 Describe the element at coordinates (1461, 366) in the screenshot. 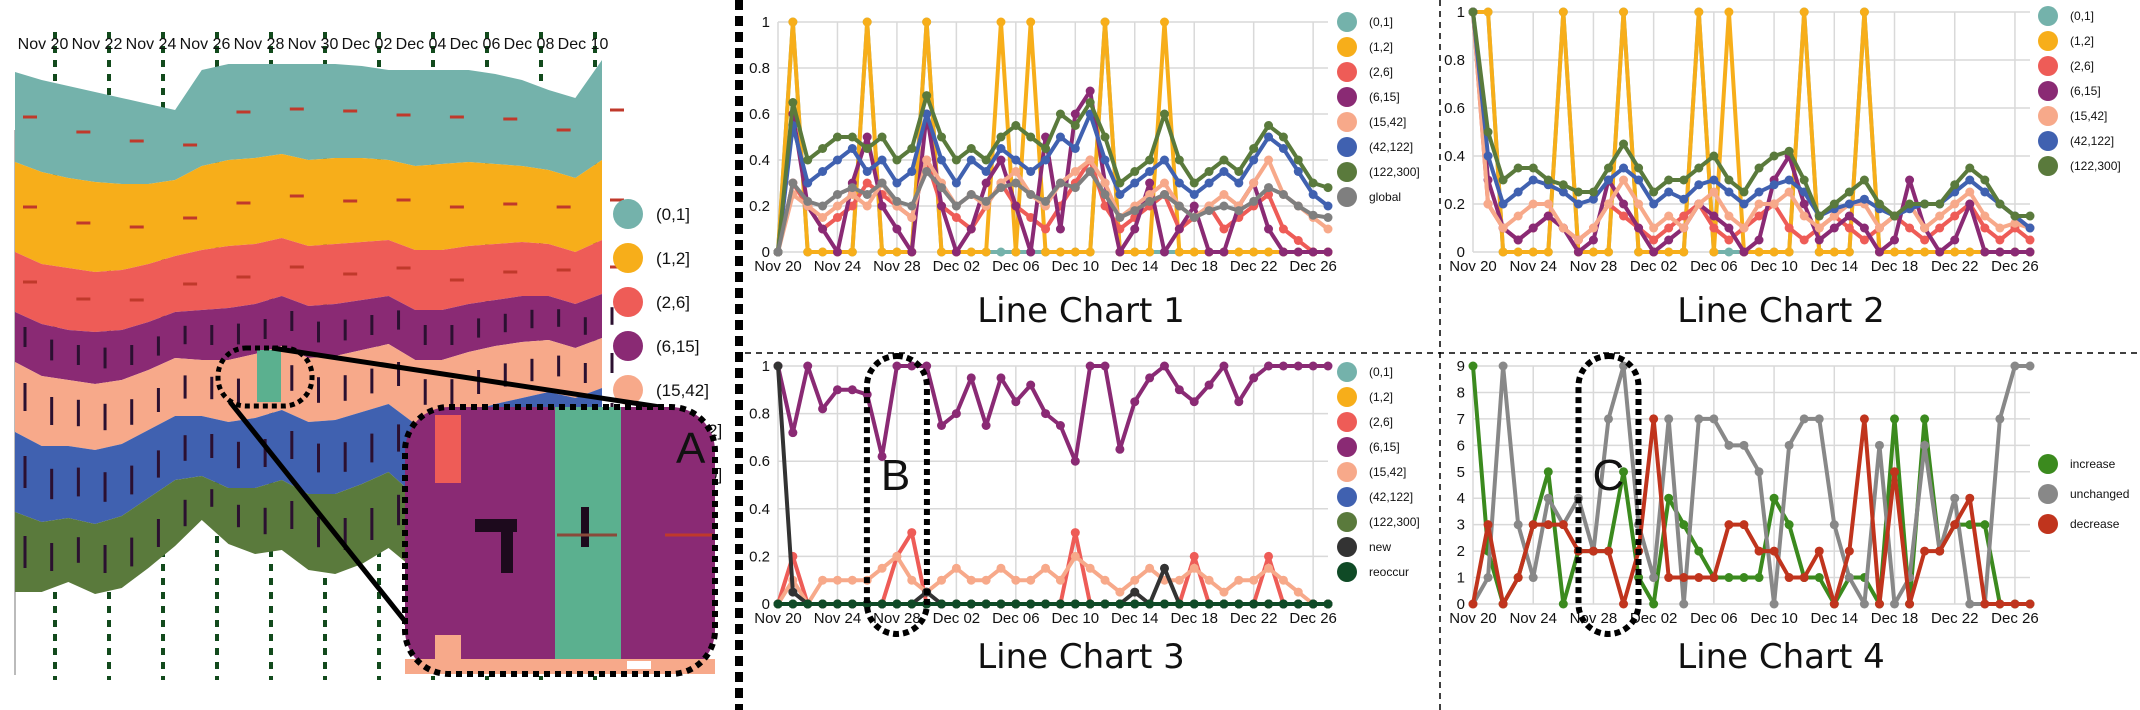

I see `y-tick-label: 9` at that location.